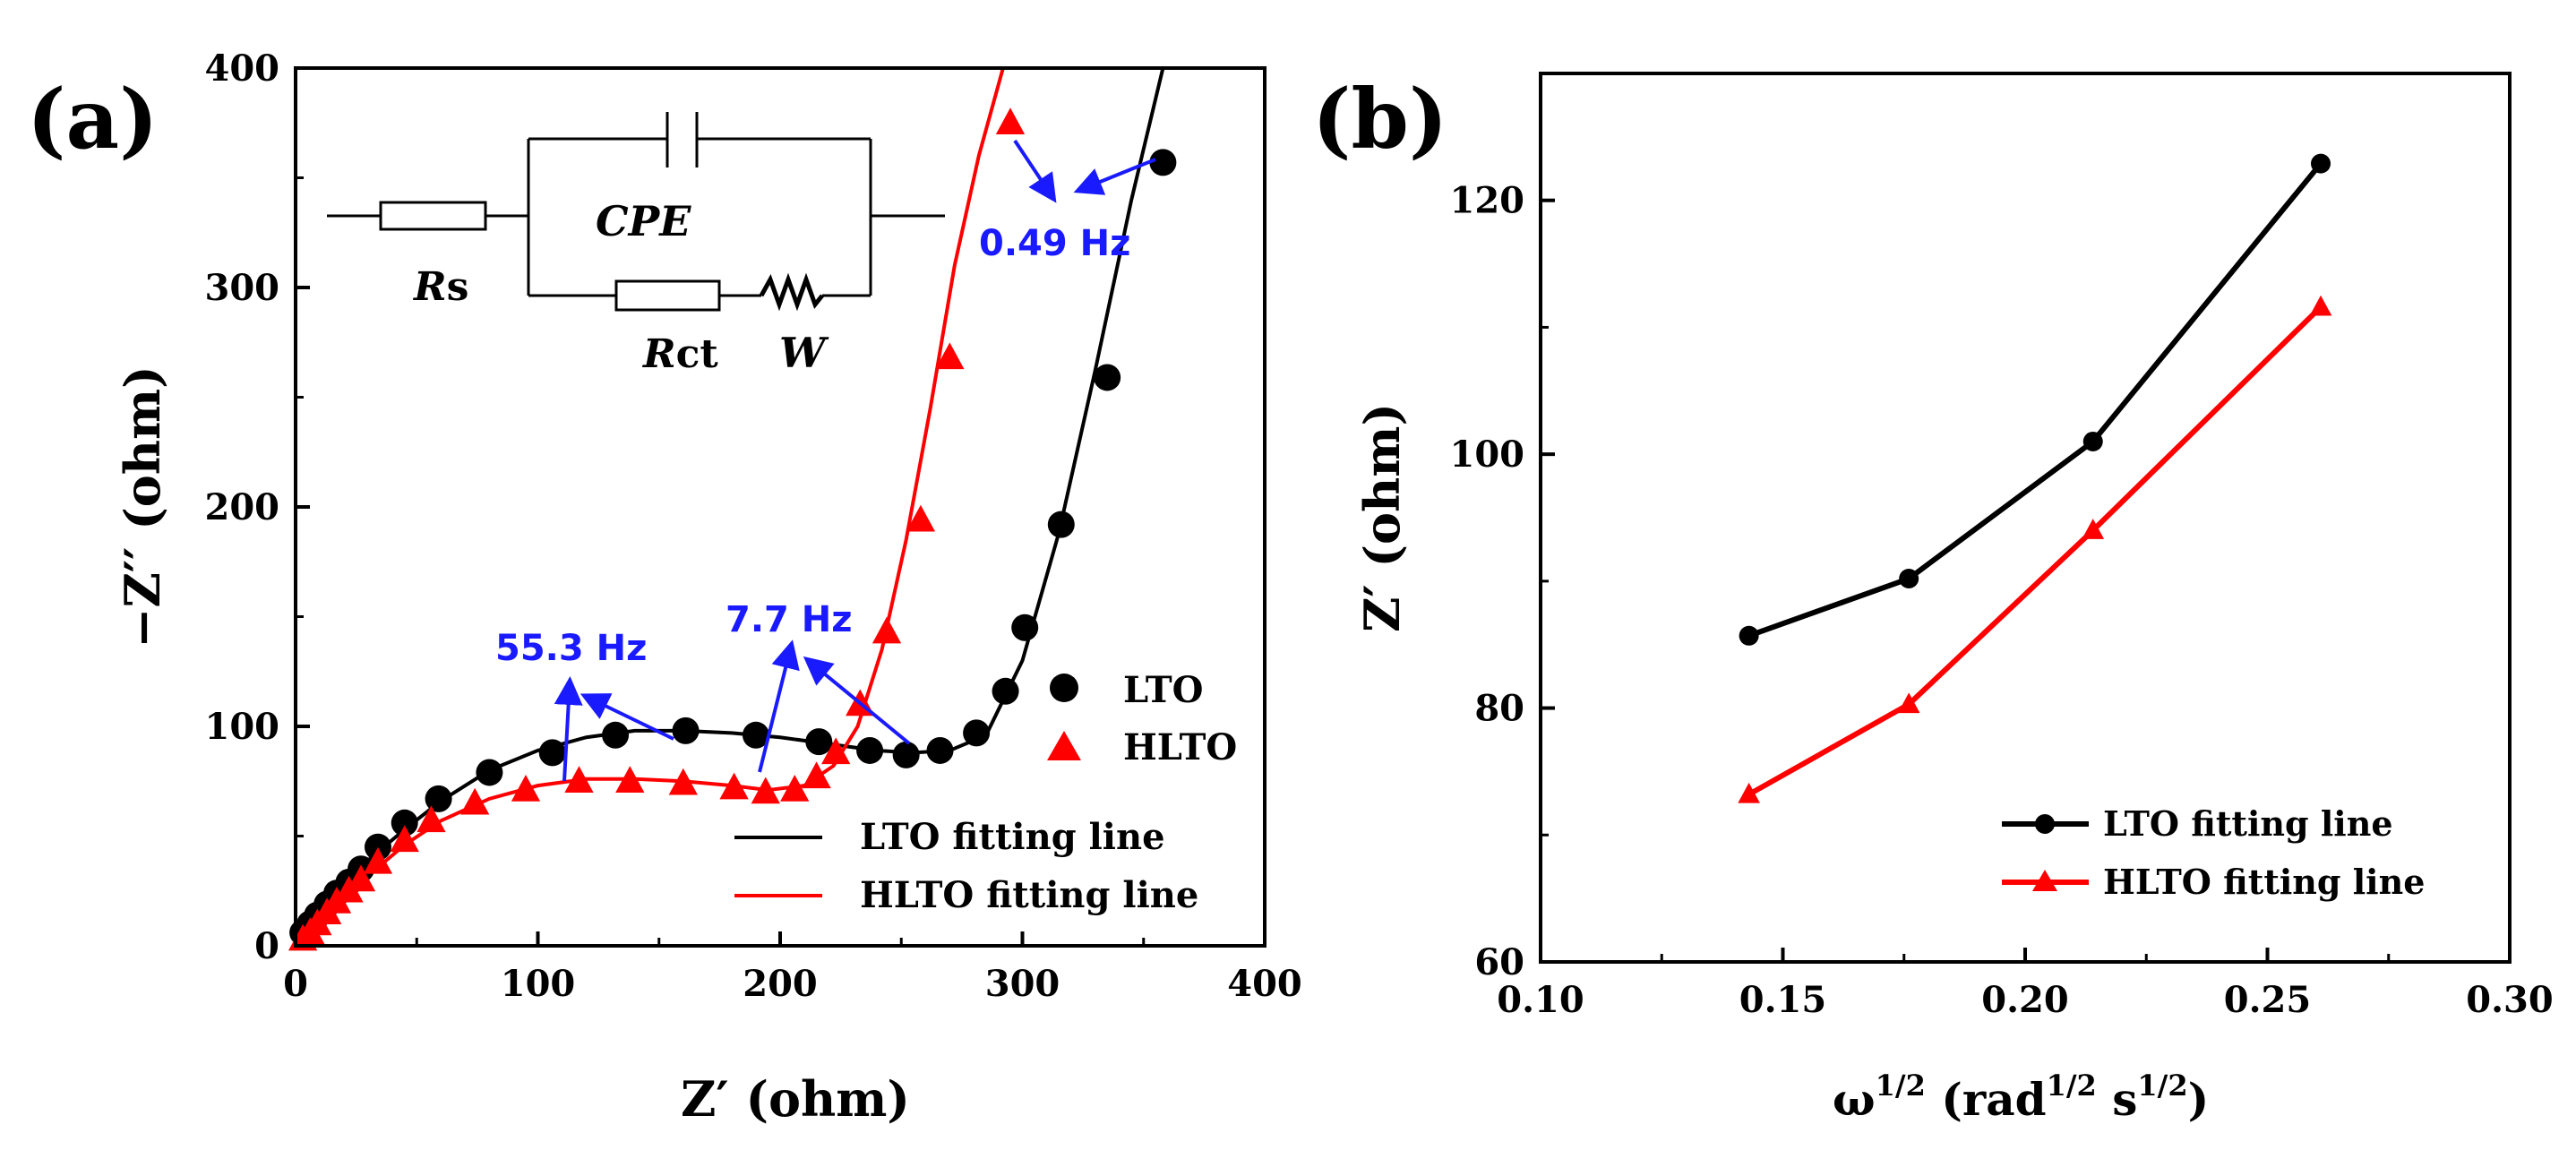 This screenshot has width=2576, height=1150. I want to click on equivalent-circuit-inset, so click(636, 212).